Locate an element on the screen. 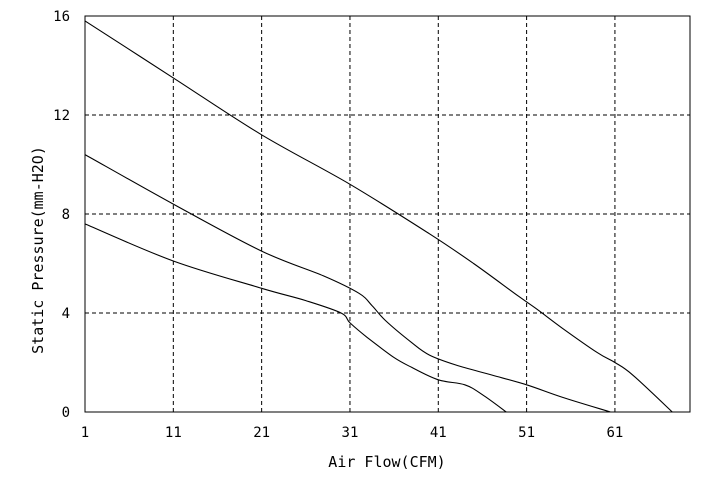 The image size is (708, 485). x-tick-label: 11 is located at coordinates (173, 433).